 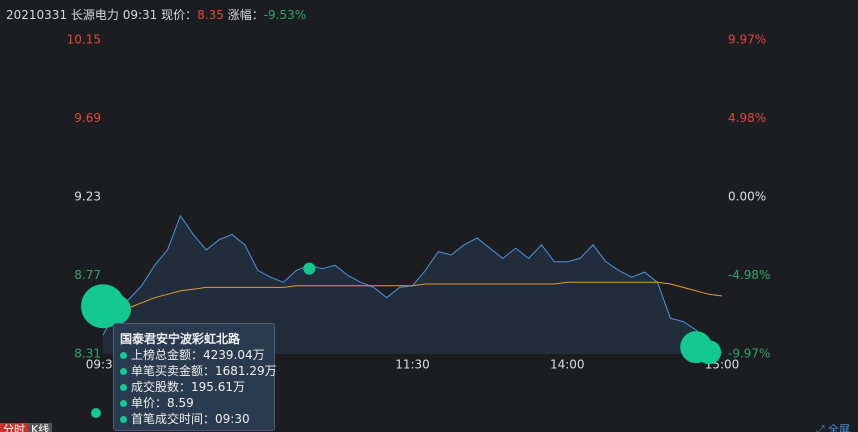 What do you see at coordinates (749, 275) in the screenshot?
I see `y2-tick-label: -4.98%` at bounding box center [749, 275].